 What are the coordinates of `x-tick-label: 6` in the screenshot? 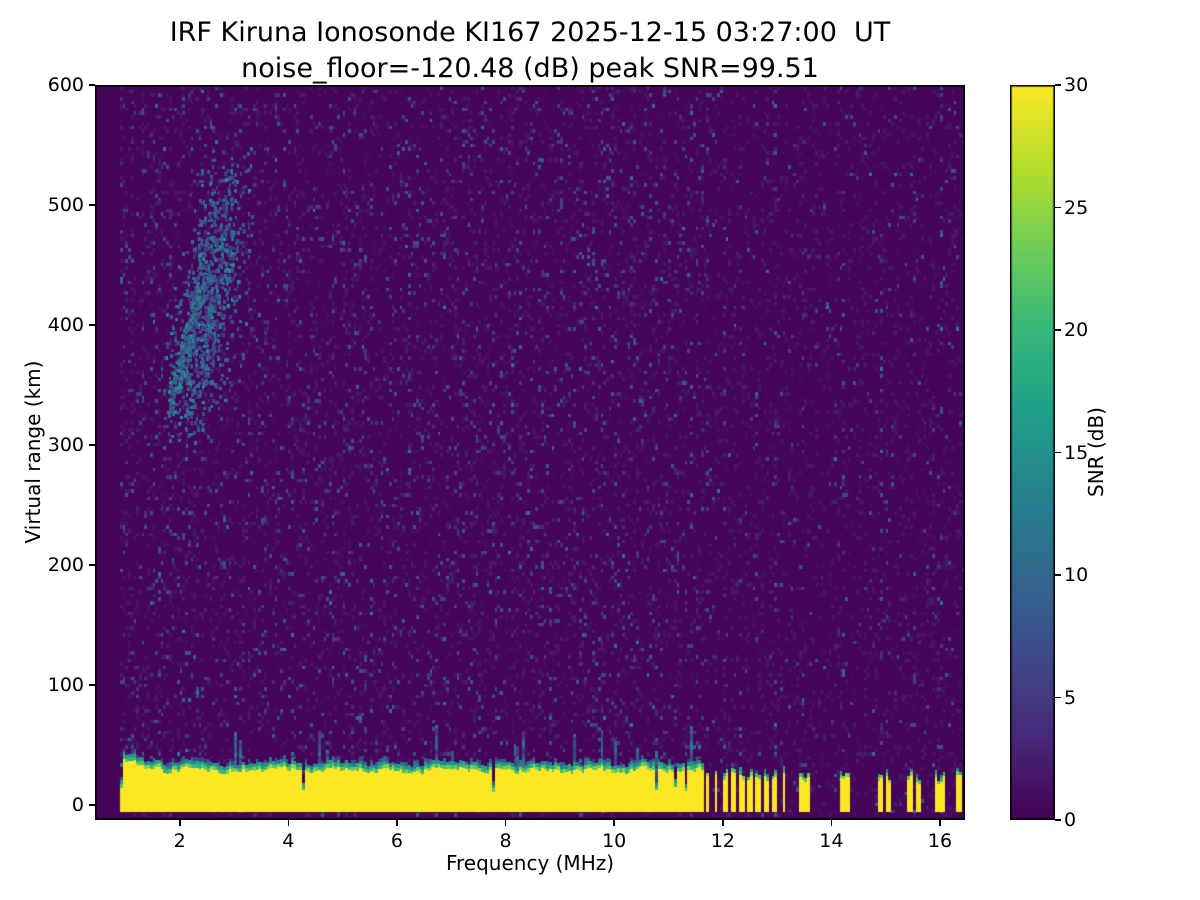 It's located at (396, 841).